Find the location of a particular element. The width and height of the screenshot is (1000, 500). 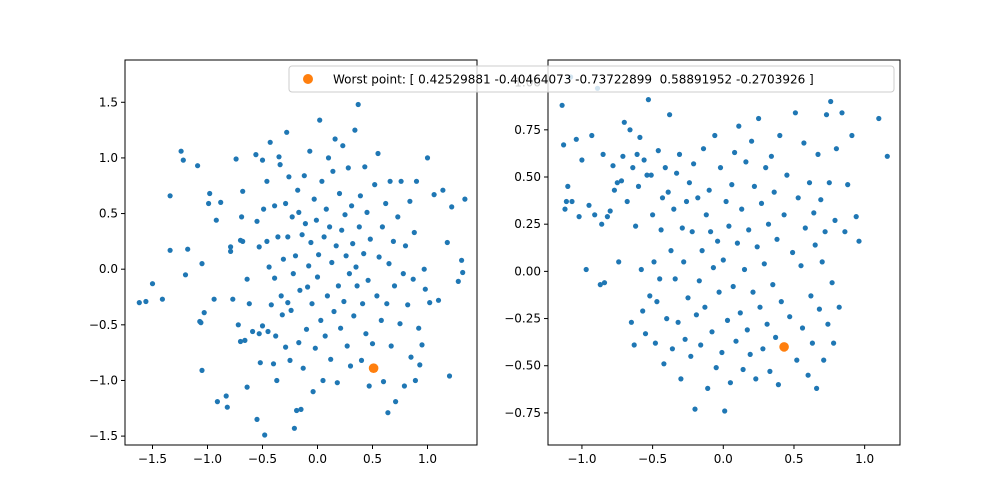

worst-point-marker is located at coordinates (373, 368).